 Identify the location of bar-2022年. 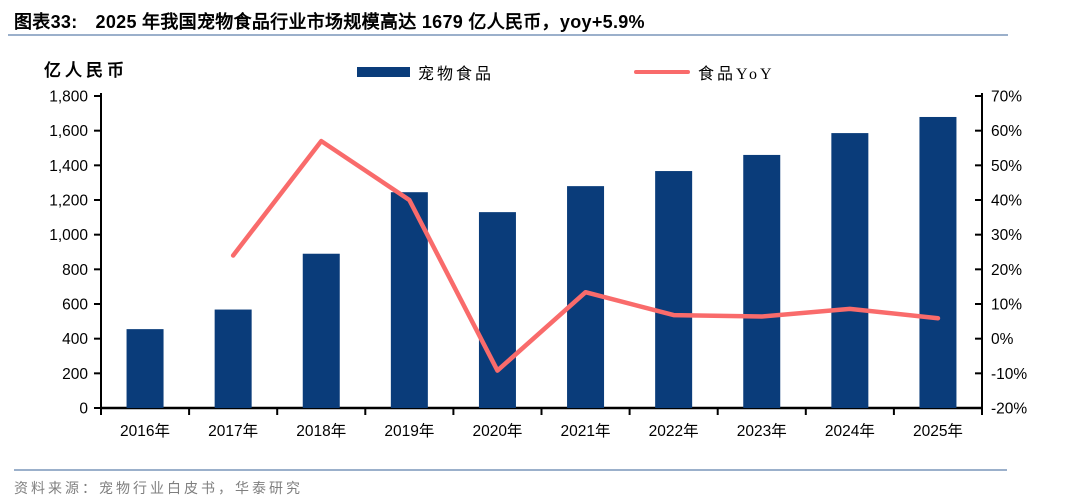
(674, 289).